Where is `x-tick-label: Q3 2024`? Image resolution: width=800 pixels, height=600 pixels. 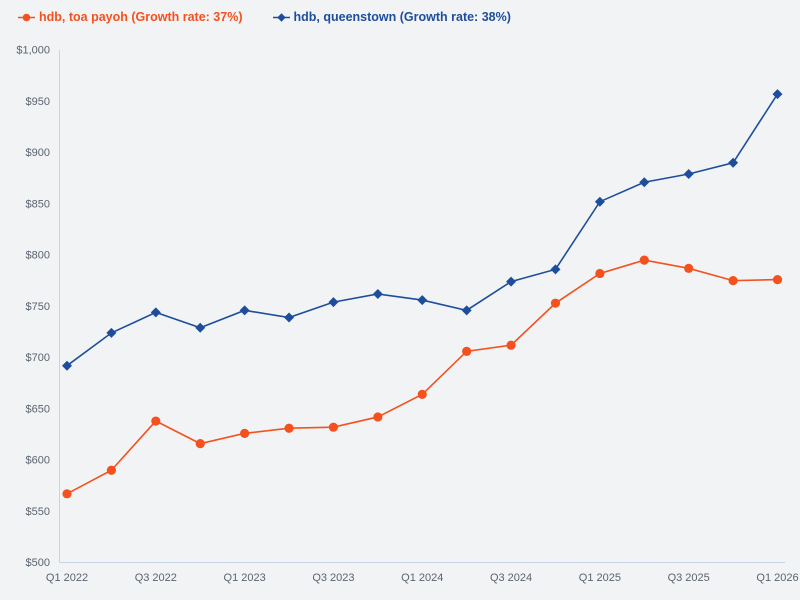 x-tick-label: Q3 2024 is located at coordinates (511, 578).